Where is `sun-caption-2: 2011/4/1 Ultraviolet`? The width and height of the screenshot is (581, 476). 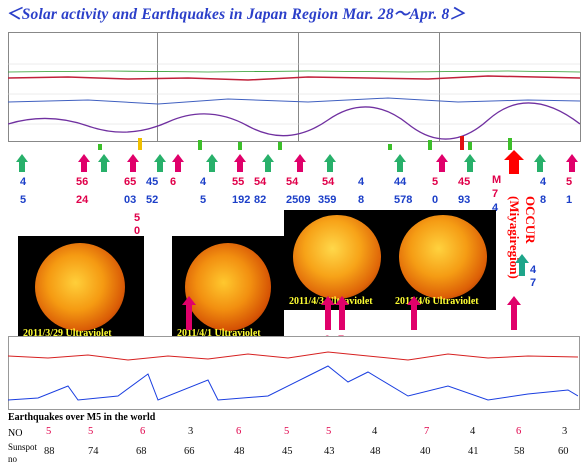 sun-caption-2: 2011/4/1 Ultraviolet is located at coordinates (219, 333).